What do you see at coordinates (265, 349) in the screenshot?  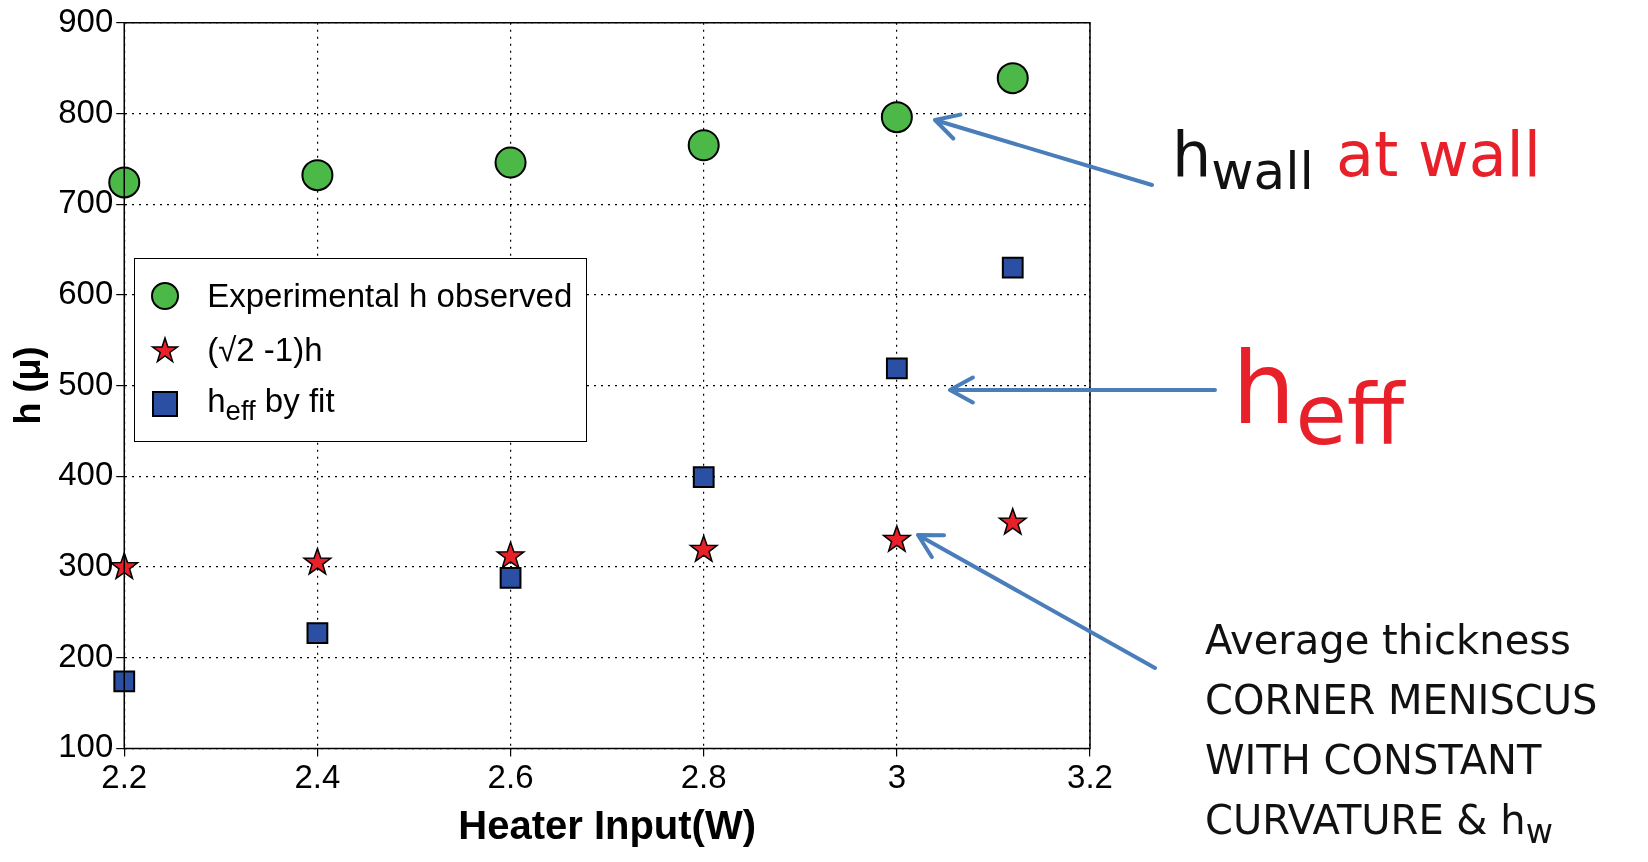 I see `legend-label: (√2 -1)h` at bounding box center [265, 349].